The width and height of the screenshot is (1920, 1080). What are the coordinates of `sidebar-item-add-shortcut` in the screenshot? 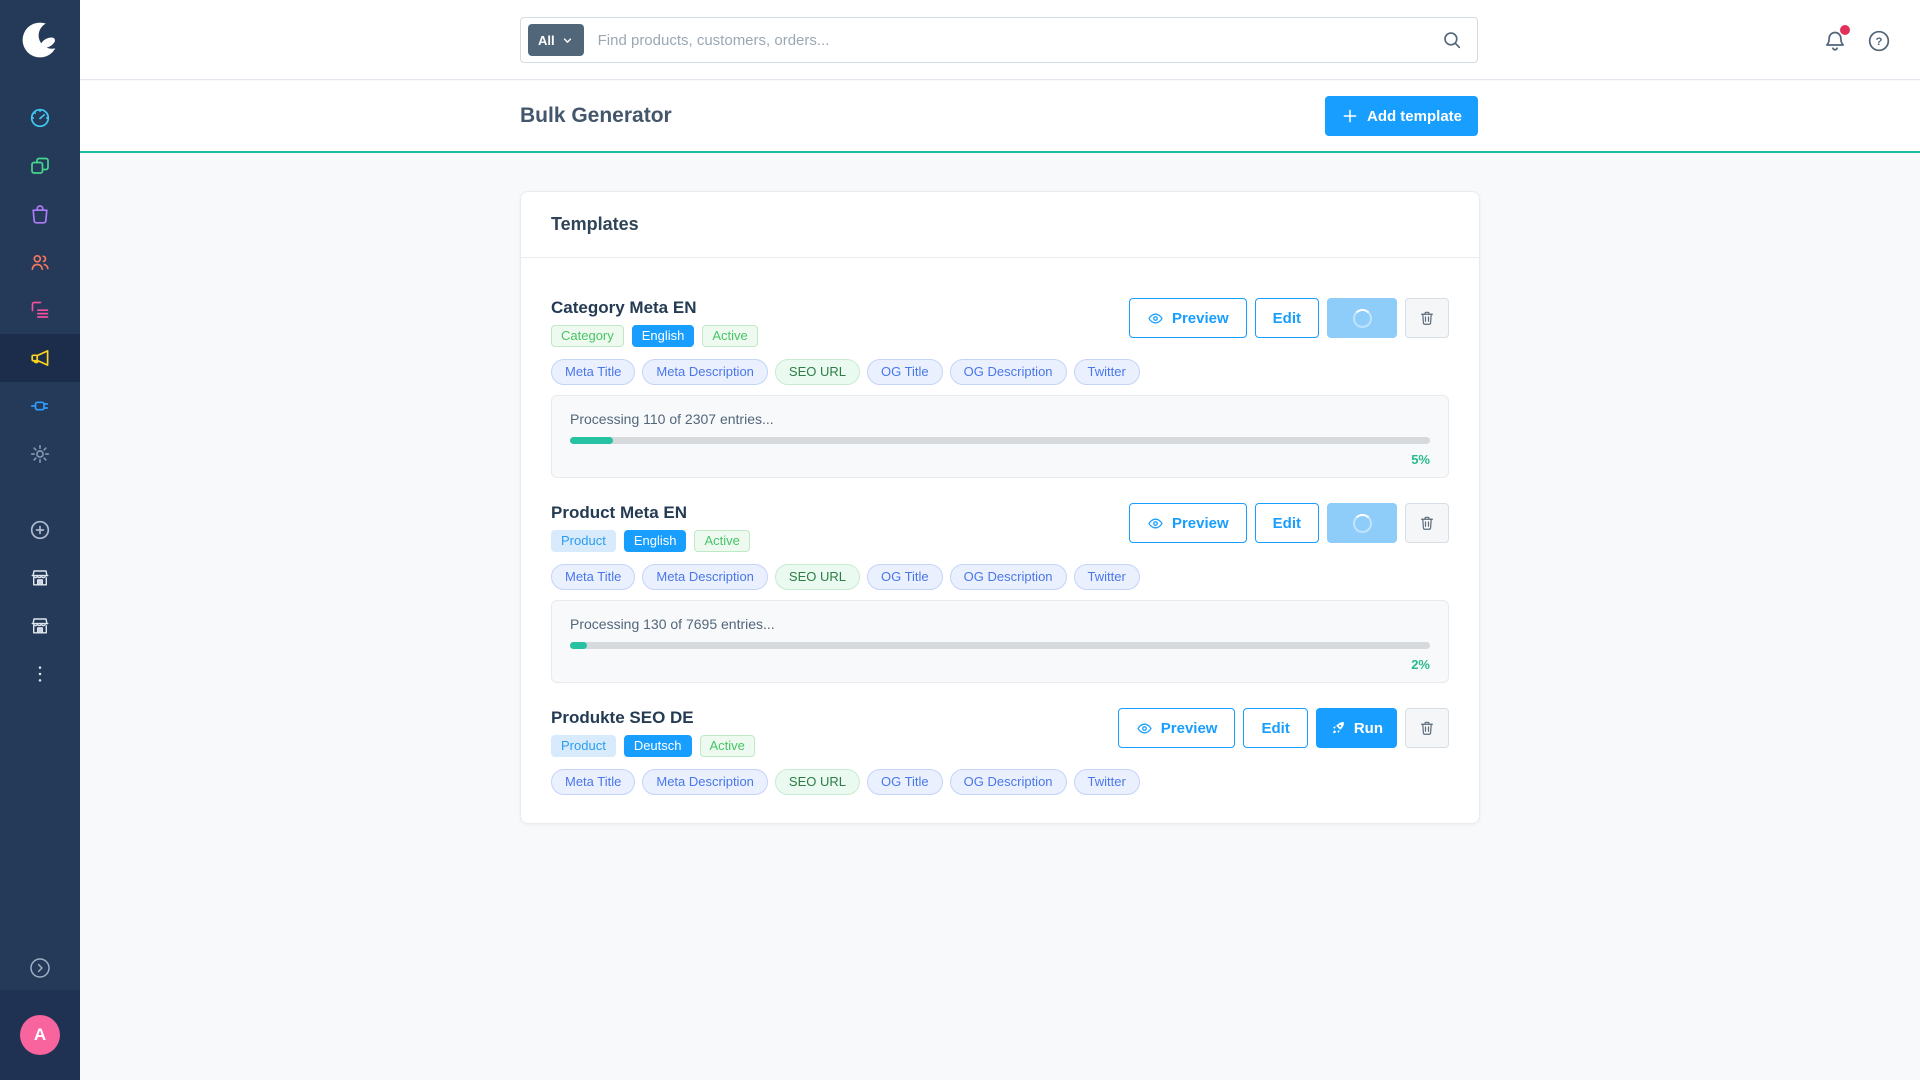 It's located at (40, 530).